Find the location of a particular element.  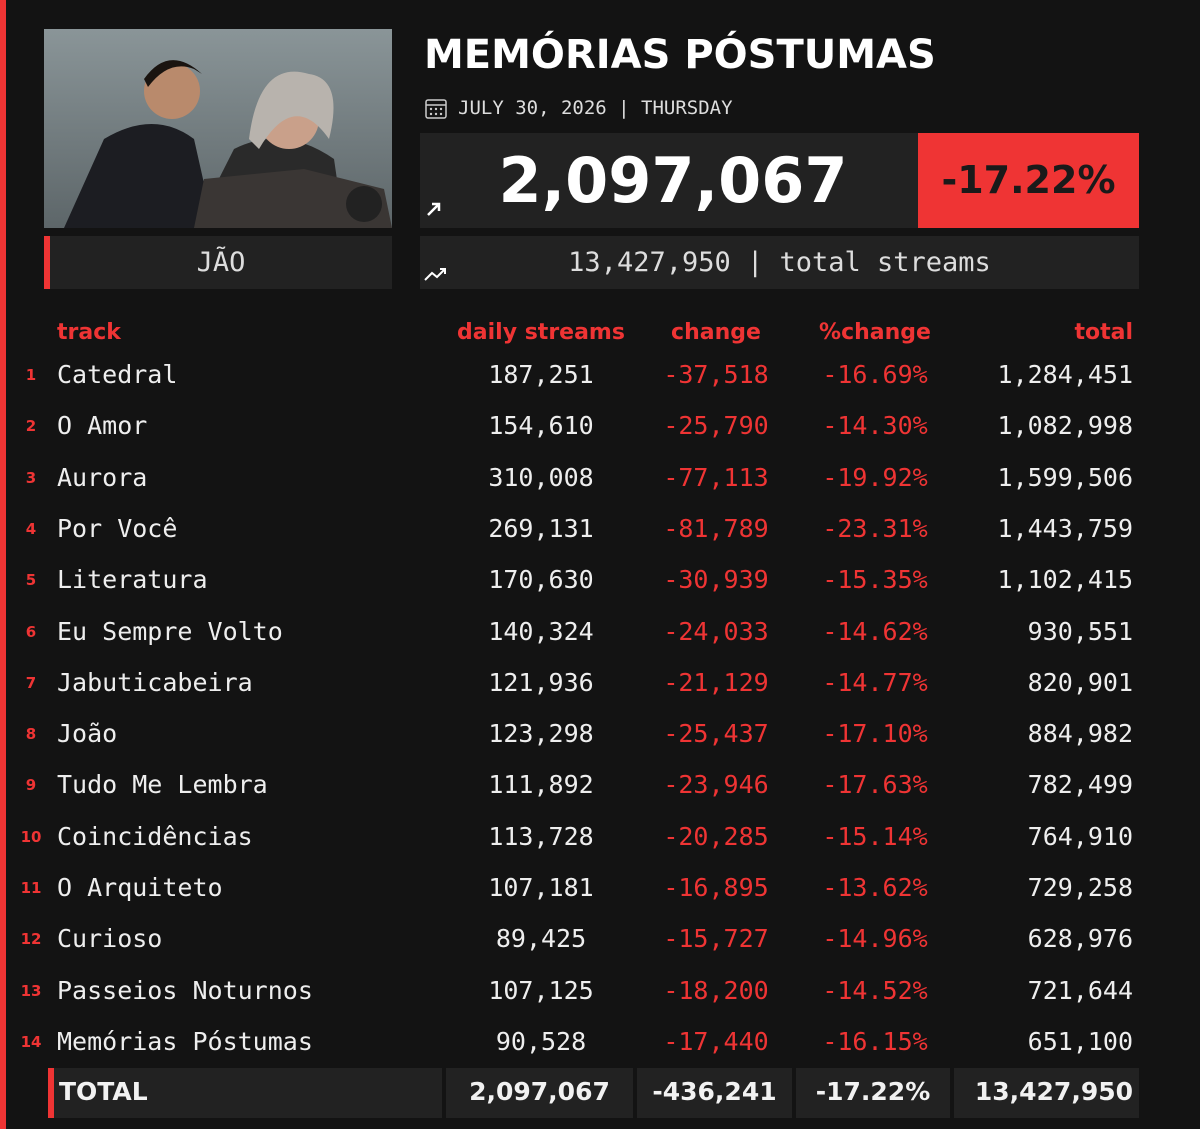

total: 1,443,759 is located at coordinates (1065, 528).